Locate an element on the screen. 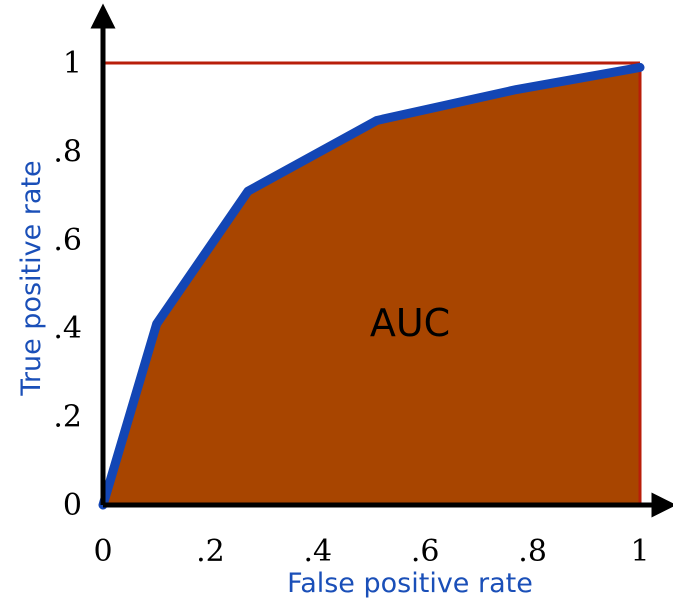 Image resolution: width=673 pixels, height=602 pixels. y-tick-label: .8 is located at coordinates (67, 151).